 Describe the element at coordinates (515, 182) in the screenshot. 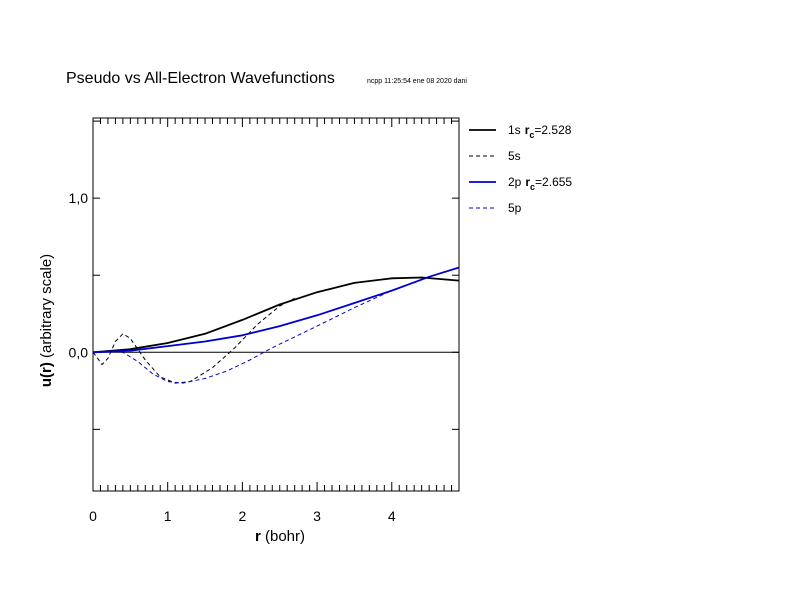

I see `legend-series-name: 2p` at that location.